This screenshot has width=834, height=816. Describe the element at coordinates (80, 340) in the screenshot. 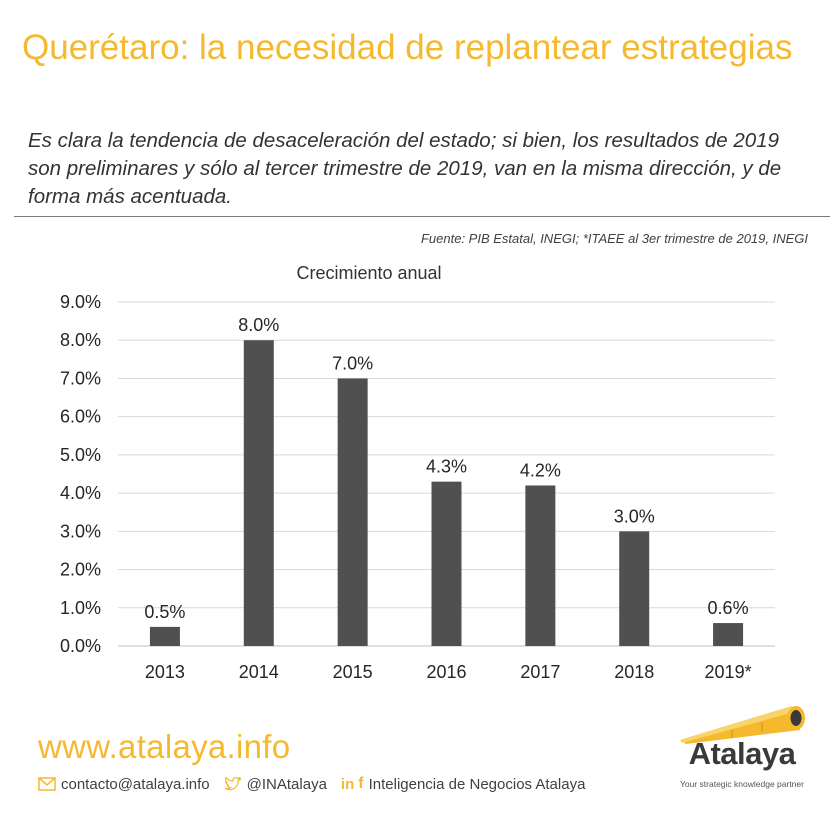

I see `y-tick-label: 8.0%` at that location.